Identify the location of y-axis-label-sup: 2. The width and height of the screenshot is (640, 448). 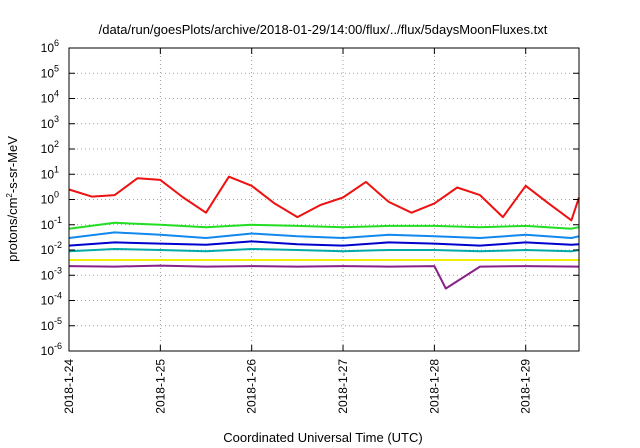
(9, 195).